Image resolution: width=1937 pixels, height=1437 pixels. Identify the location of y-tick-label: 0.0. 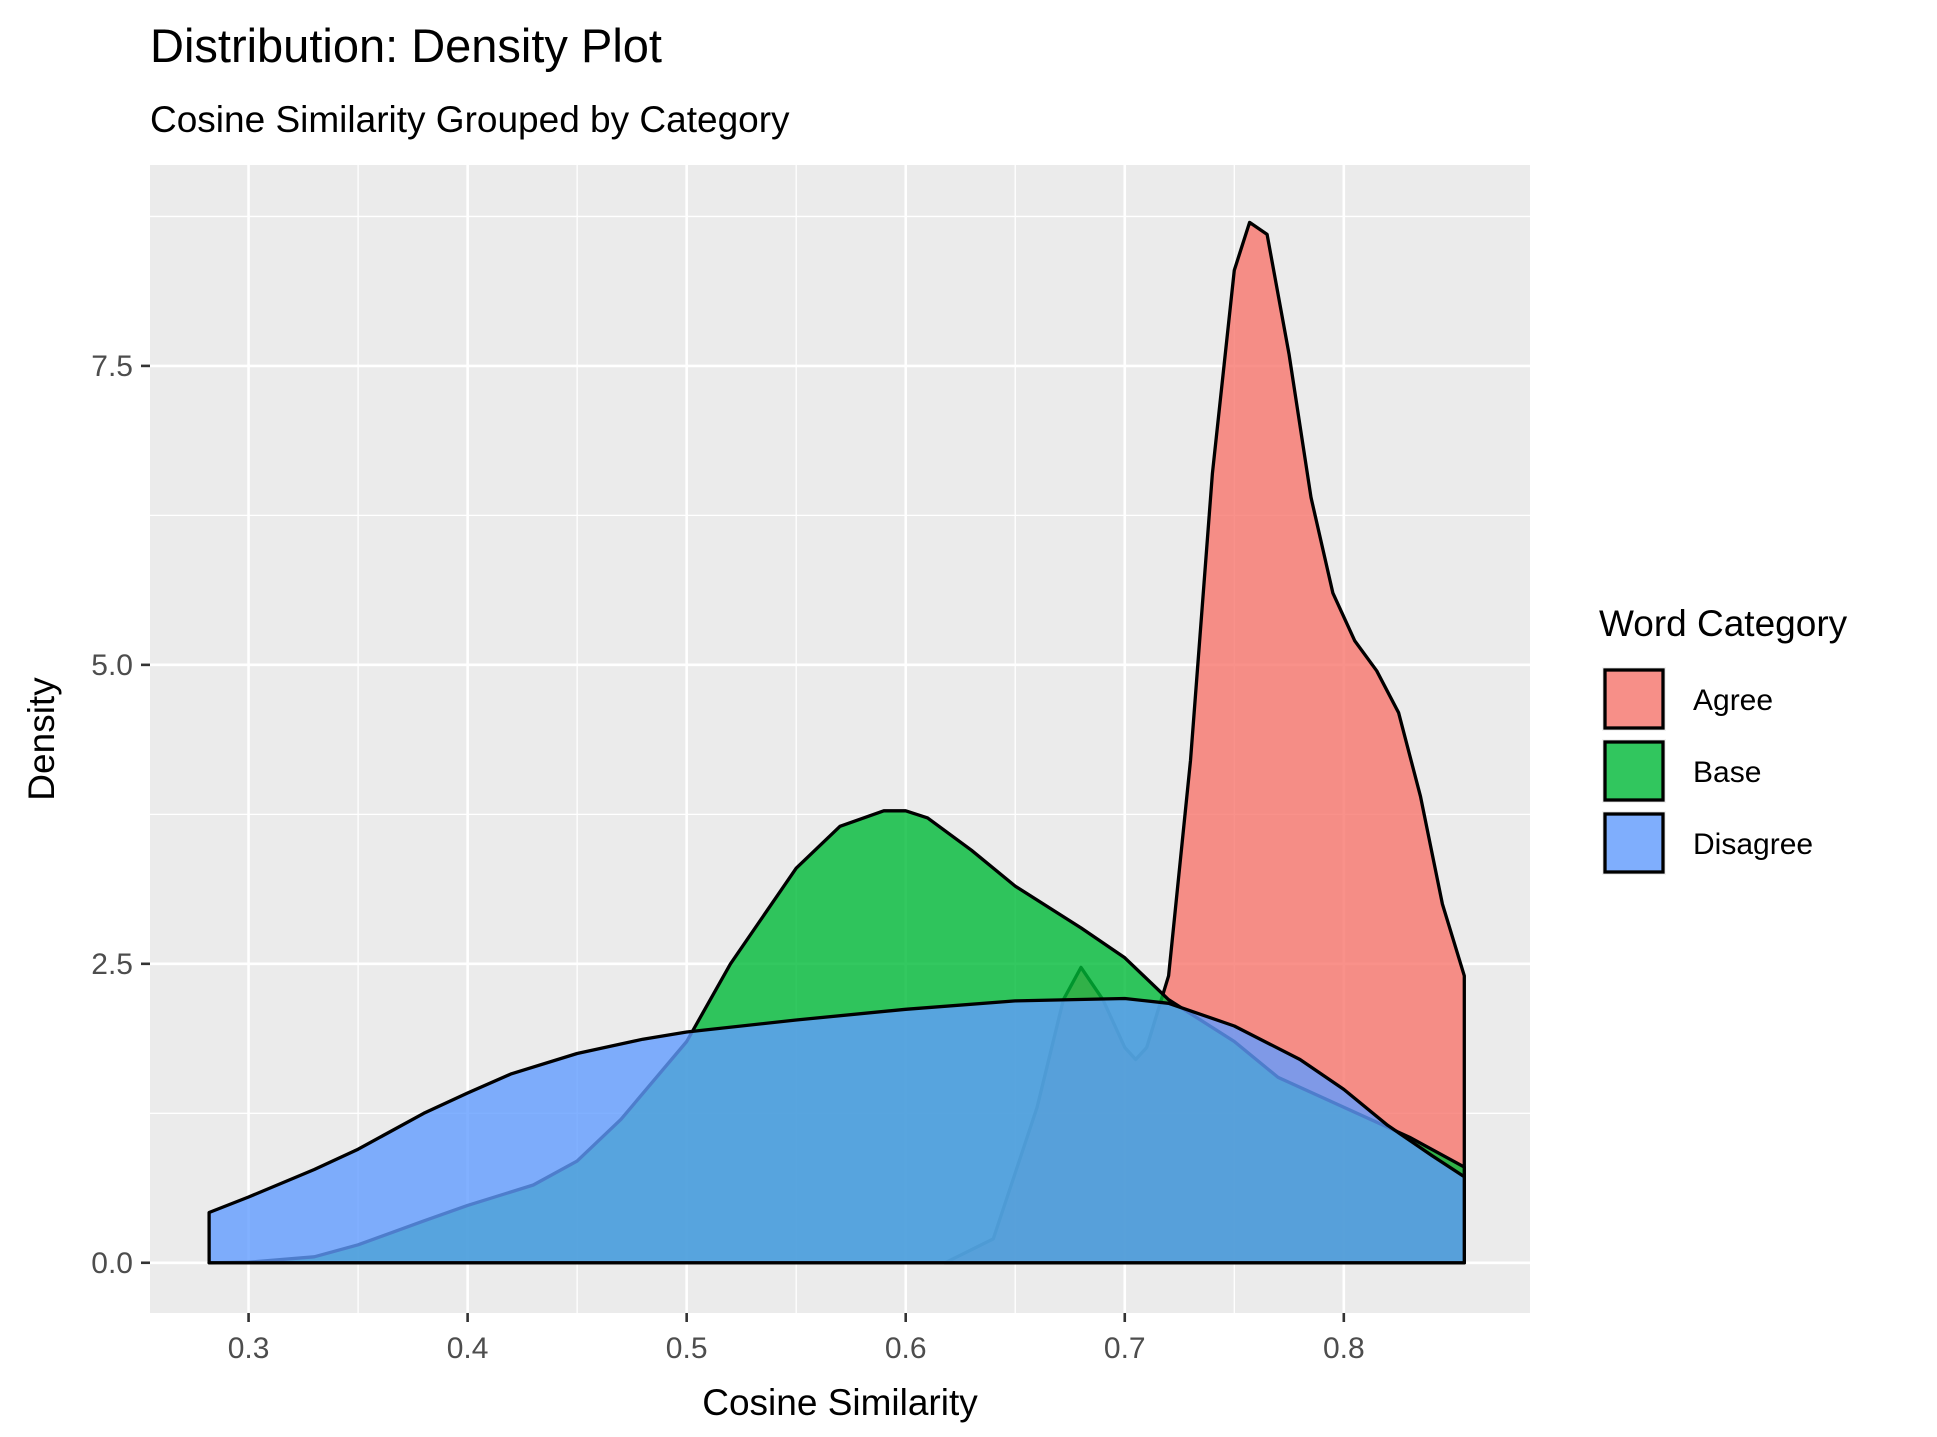
(112, 1263).